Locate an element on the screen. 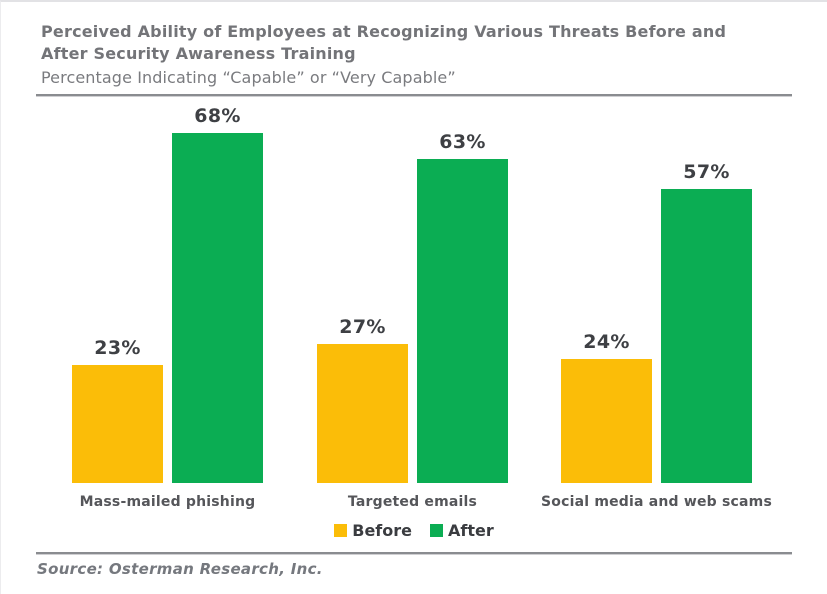 Image resolution: width=827 pixels, height=594 pixels. bar-before-mass-mailed-phishing is located at coordinates (117, 424).